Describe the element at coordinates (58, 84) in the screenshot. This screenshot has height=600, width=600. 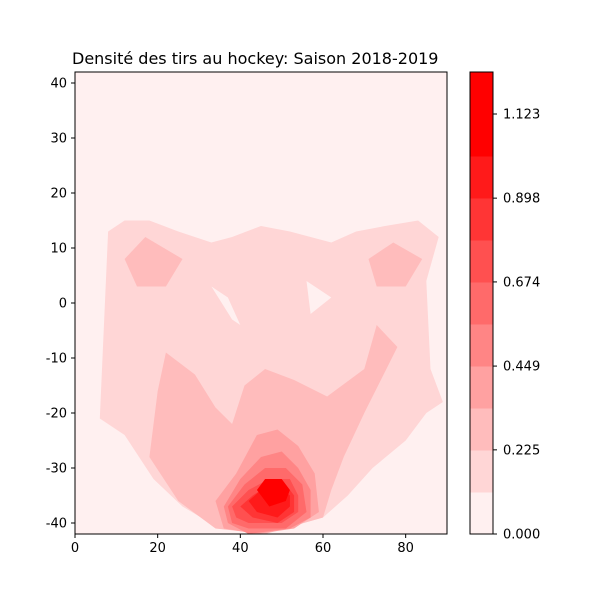
I see `y-tick-label: 40` at that location.